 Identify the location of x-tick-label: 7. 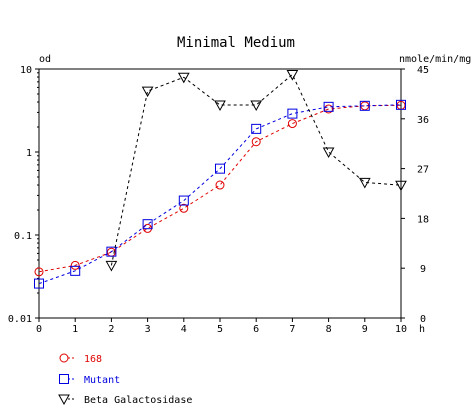
(292, 329).